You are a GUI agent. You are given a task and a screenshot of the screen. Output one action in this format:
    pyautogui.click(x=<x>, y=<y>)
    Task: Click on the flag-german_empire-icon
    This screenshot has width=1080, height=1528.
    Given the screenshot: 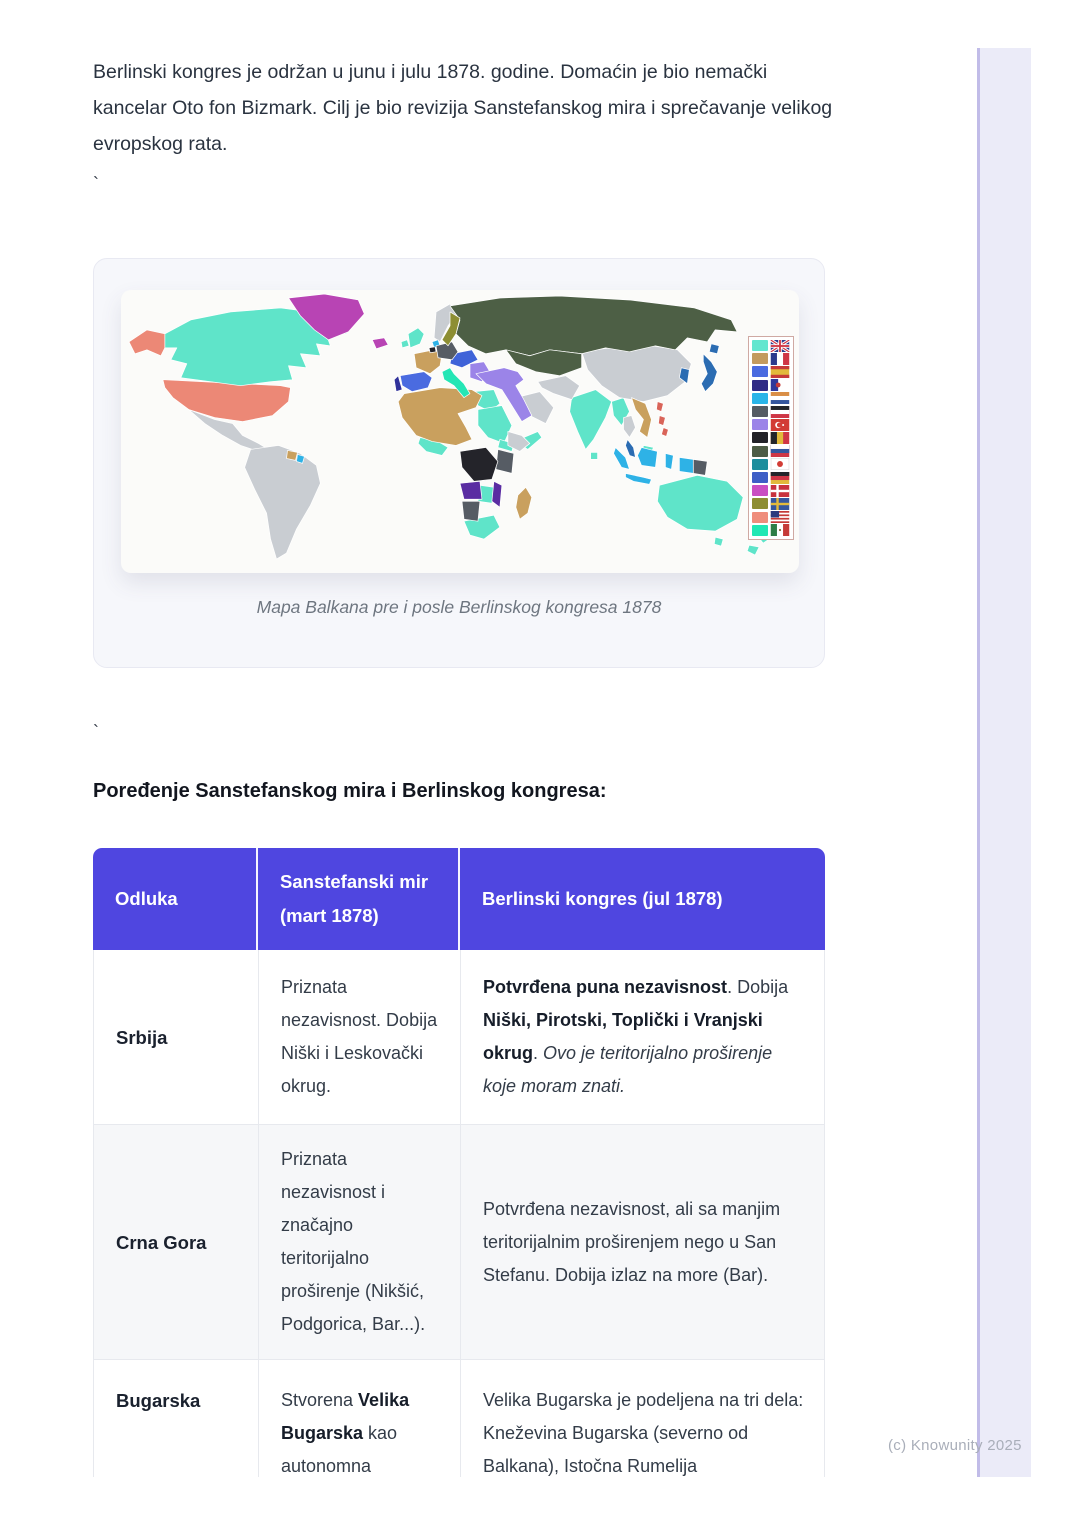 What is the action you would take?
    pyautogui.click(x=780, y=411)
    